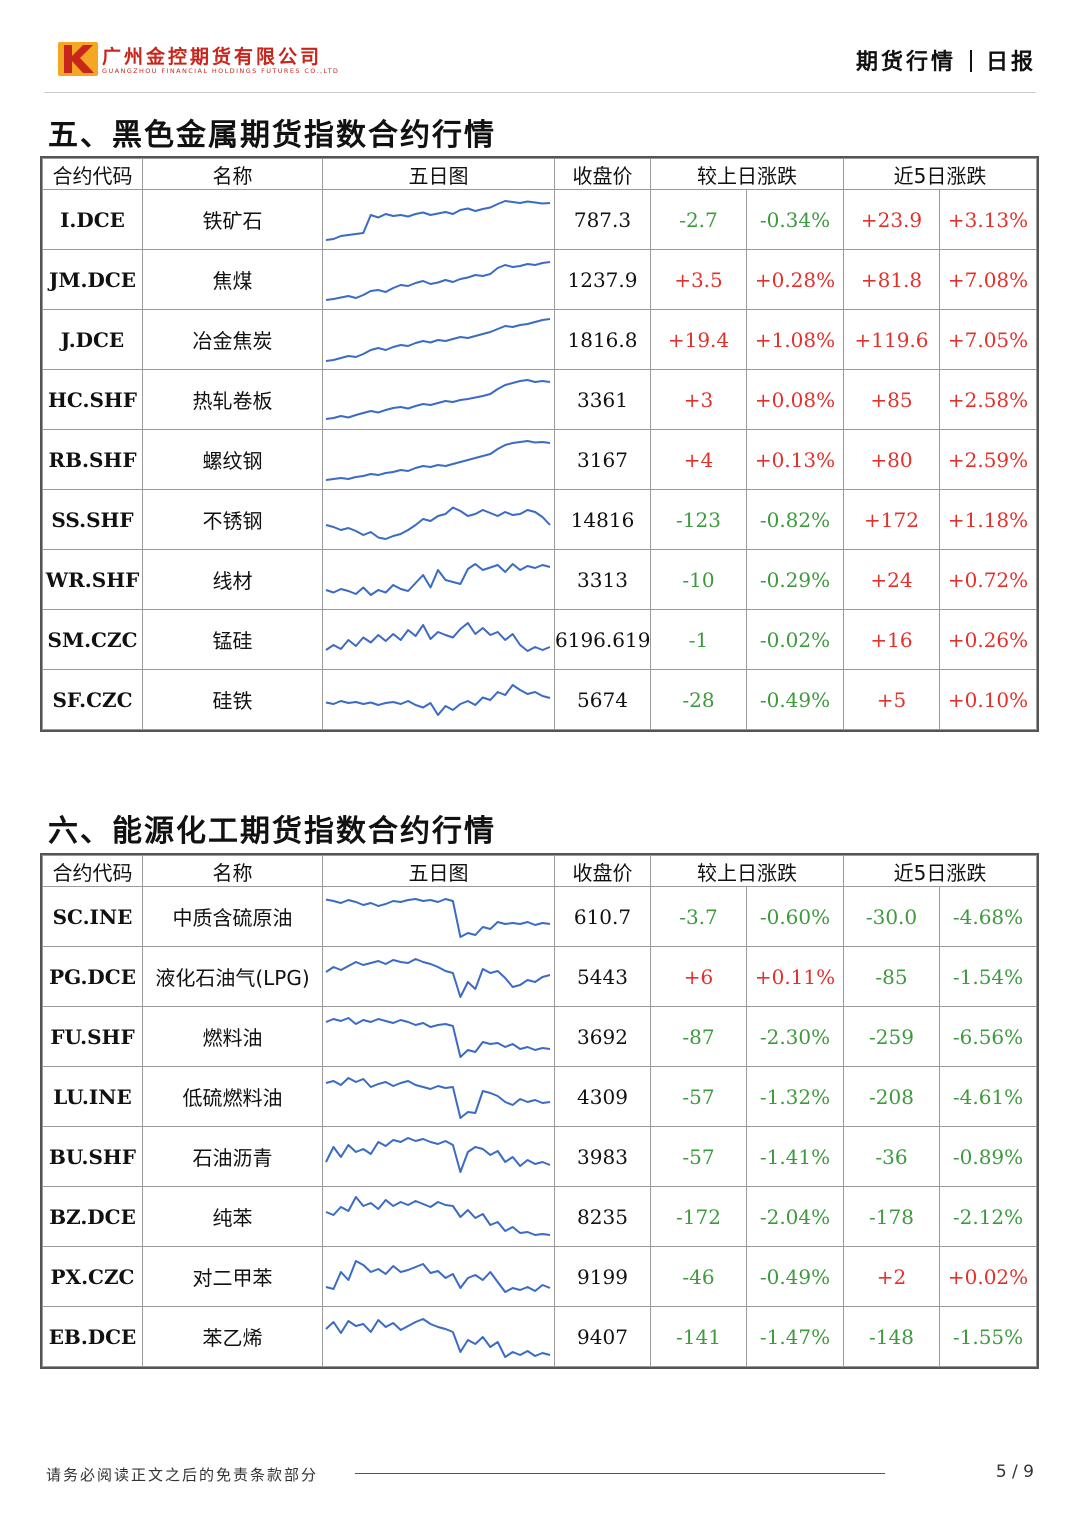  What do you see at coordinates (232, 699) in the screenshot?
I see `contract-name: 硅铁` at bounding box center [232, 699].